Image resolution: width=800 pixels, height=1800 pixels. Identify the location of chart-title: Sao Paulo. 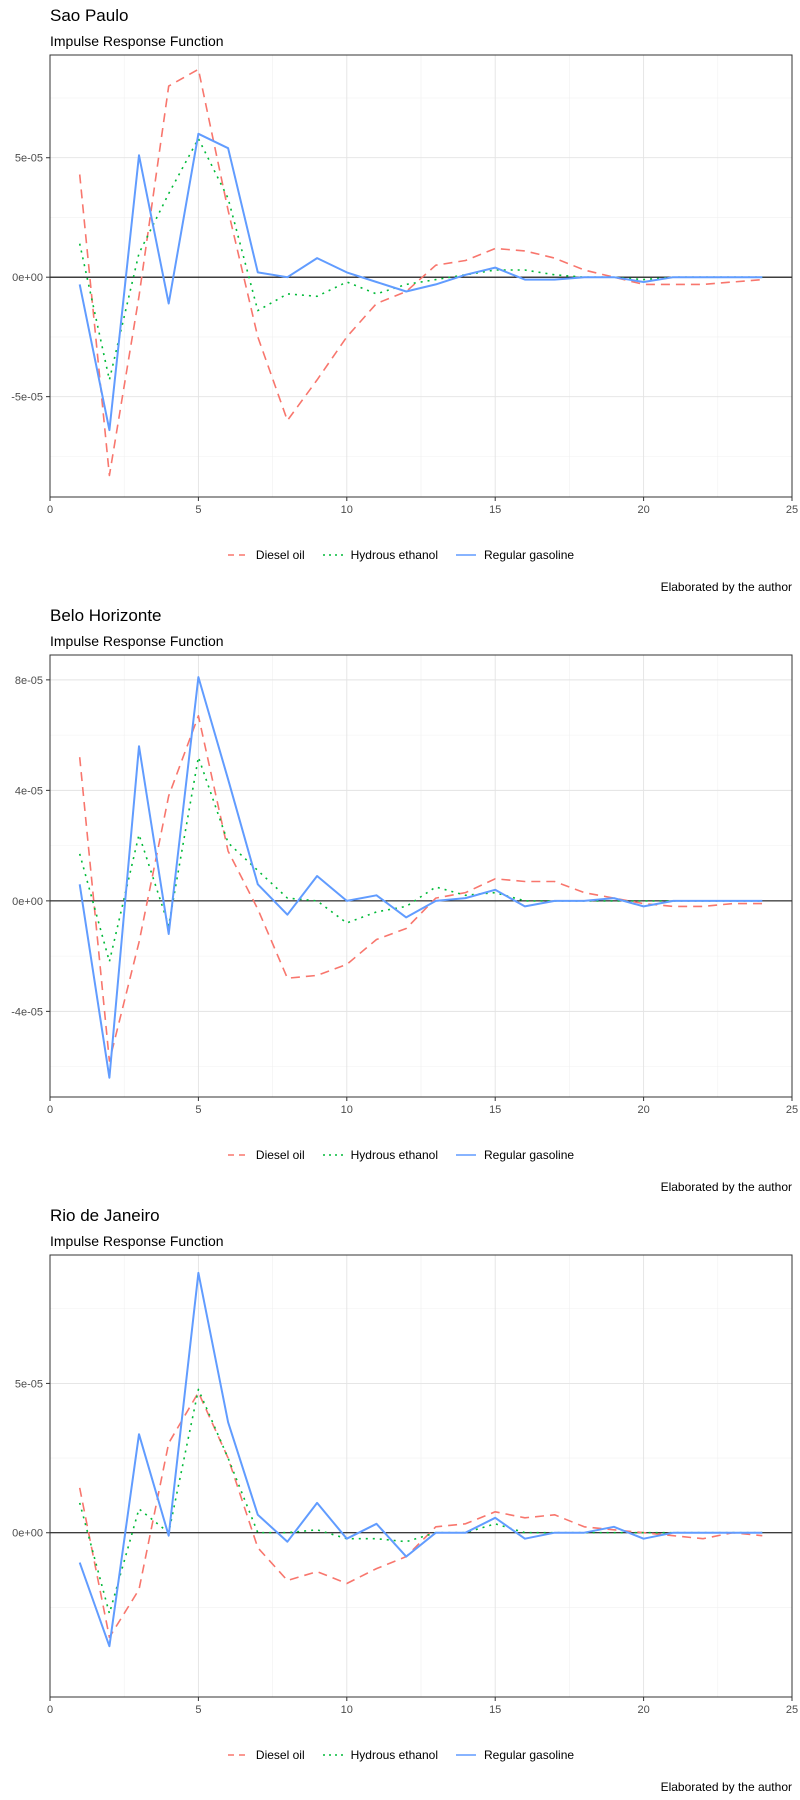
(89, 15).